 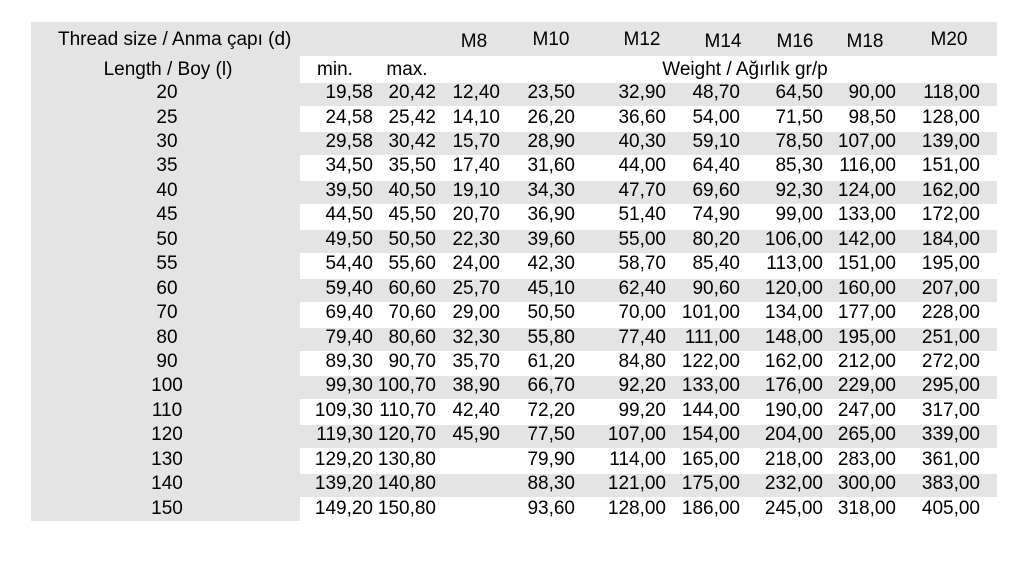 What do you see at coordinates (476, 435) in the screenshot?
I see `weight-cell-m8: 45,90` at bounding box center [476, 435].